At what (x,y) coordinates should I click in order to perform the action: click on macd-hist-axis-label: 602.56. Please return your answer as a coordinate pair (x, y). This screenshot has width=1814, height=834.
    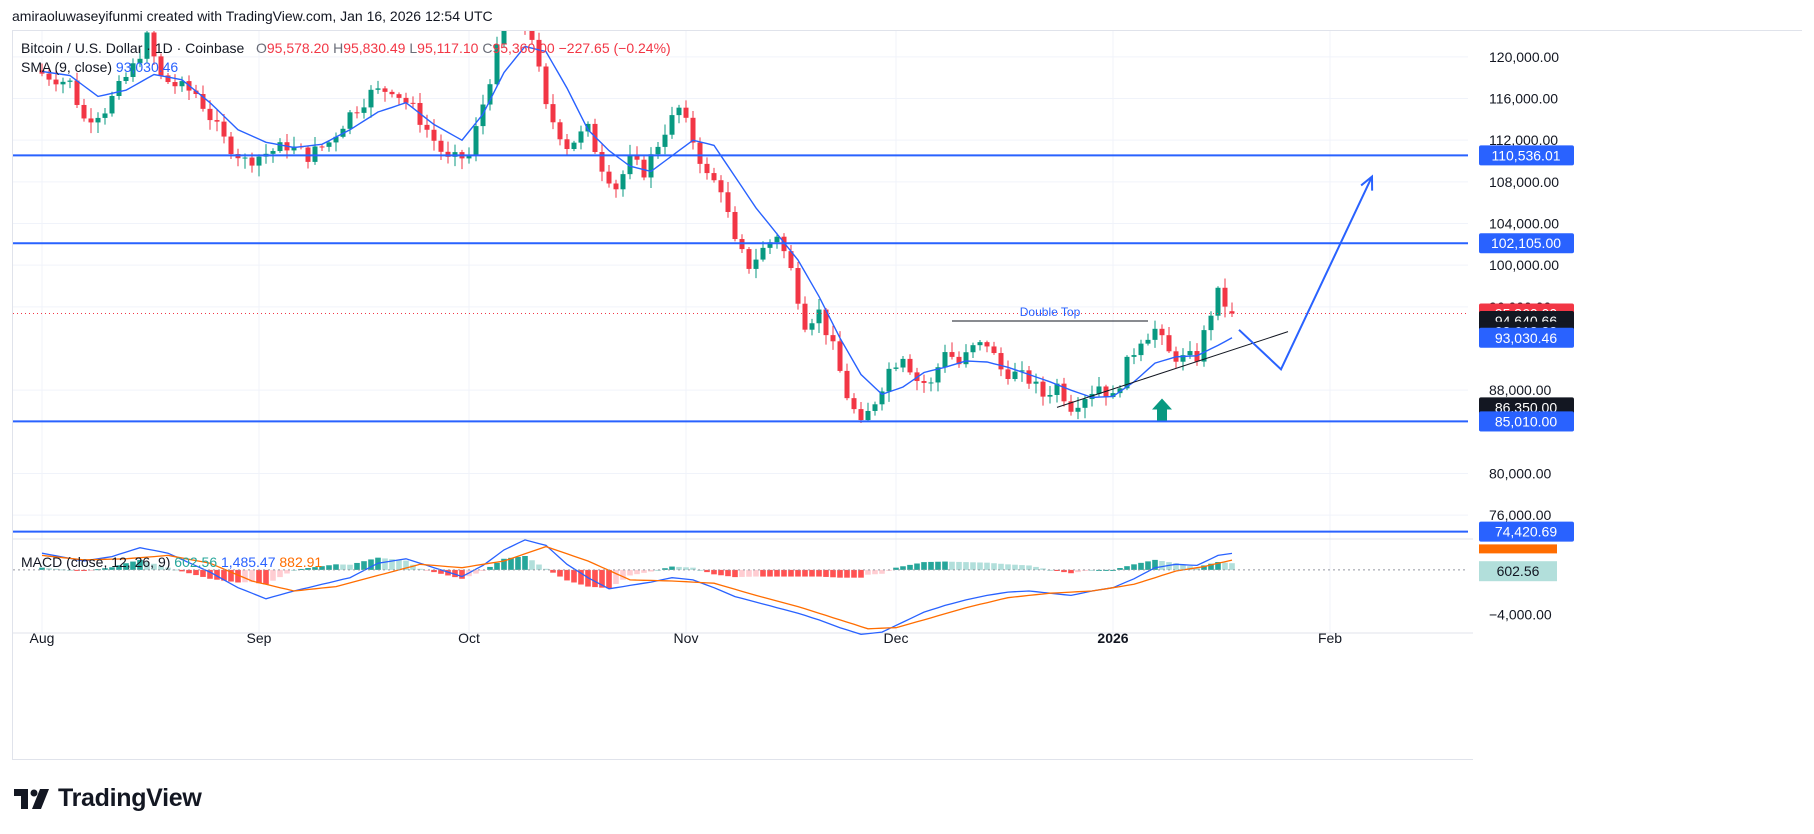
    Looking at the image, I should click on (1518, 571).